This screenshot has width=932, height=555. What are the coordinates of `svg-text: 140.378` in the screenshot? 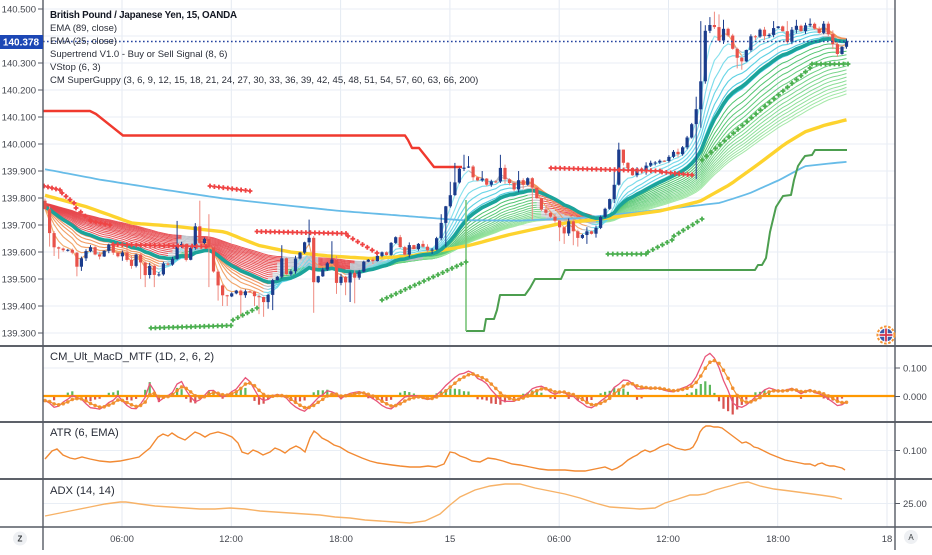 It's located at (21, 43).